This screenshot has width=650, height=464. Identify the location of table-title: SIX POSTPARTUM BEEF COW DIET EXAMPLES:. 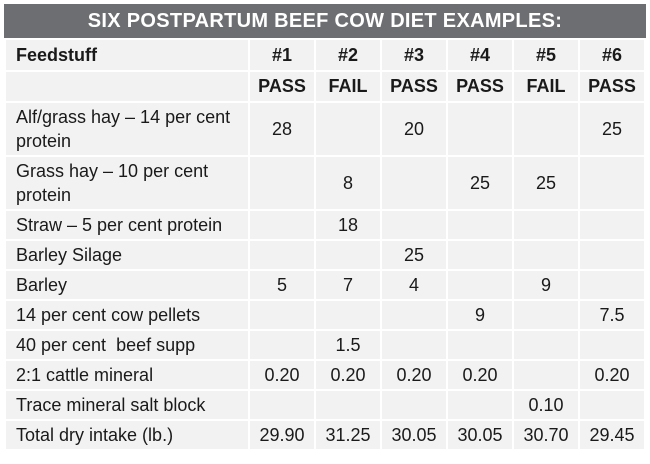
(325, 21).